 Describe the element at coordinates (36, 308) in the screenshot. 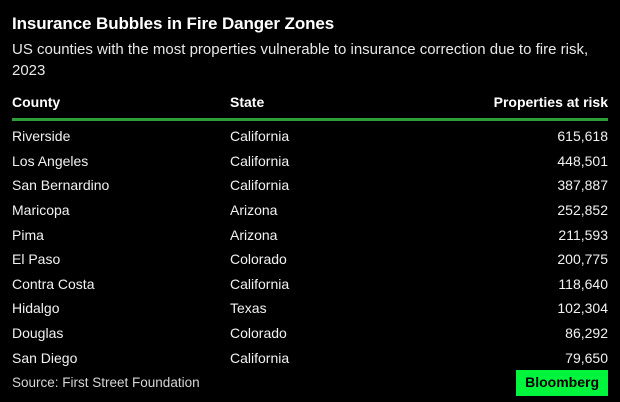

I see `cell-county: Hidalgo` at that location.